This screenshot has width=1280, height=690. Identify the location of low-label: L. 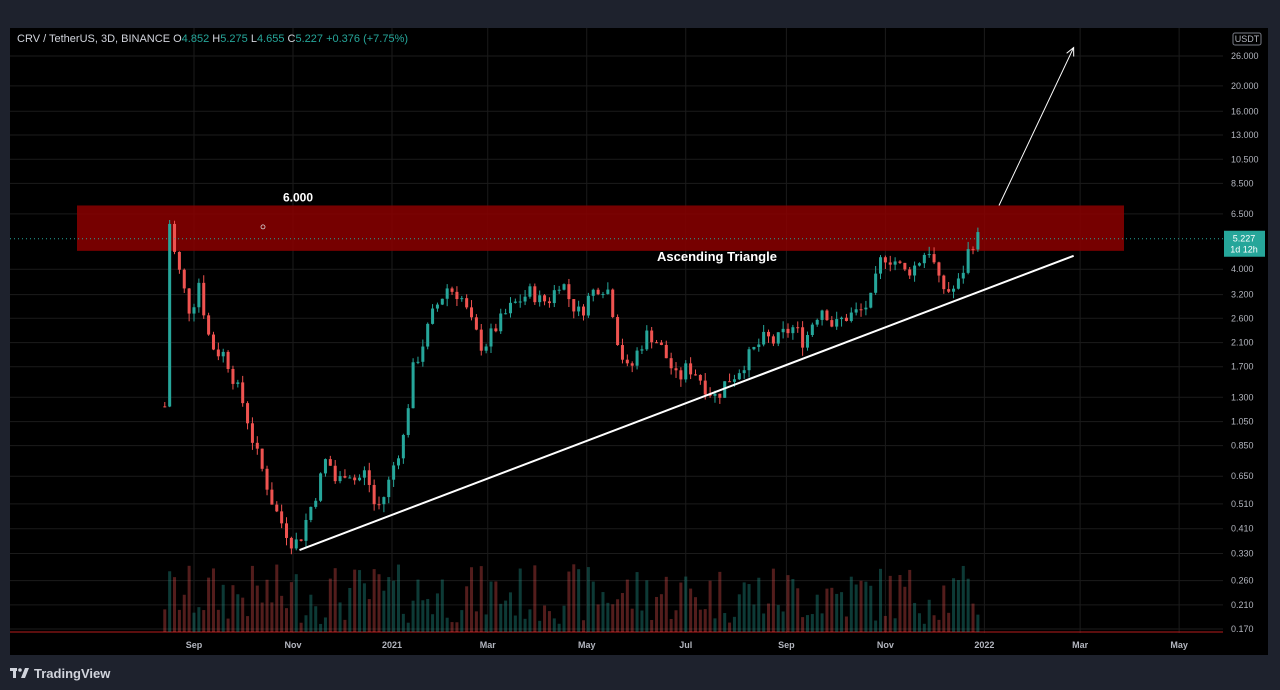
(253, 39).